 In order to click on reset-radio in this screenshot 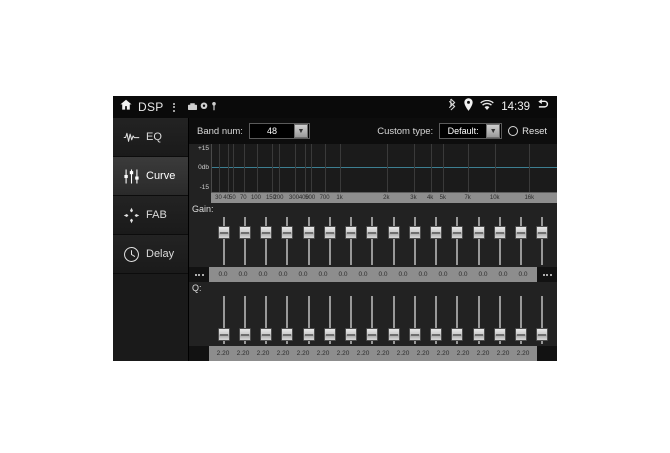, I will do `click(513, 131)`.